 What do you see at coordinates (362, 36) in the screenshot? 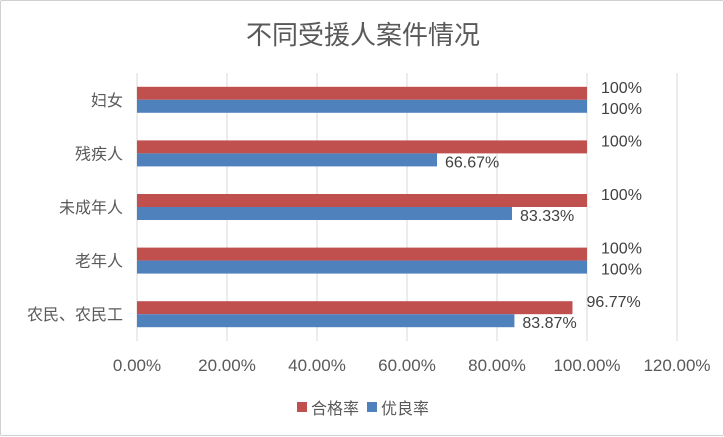
I see `chart-title: 不同受援人案件情况` at bounding box center [362, 36].